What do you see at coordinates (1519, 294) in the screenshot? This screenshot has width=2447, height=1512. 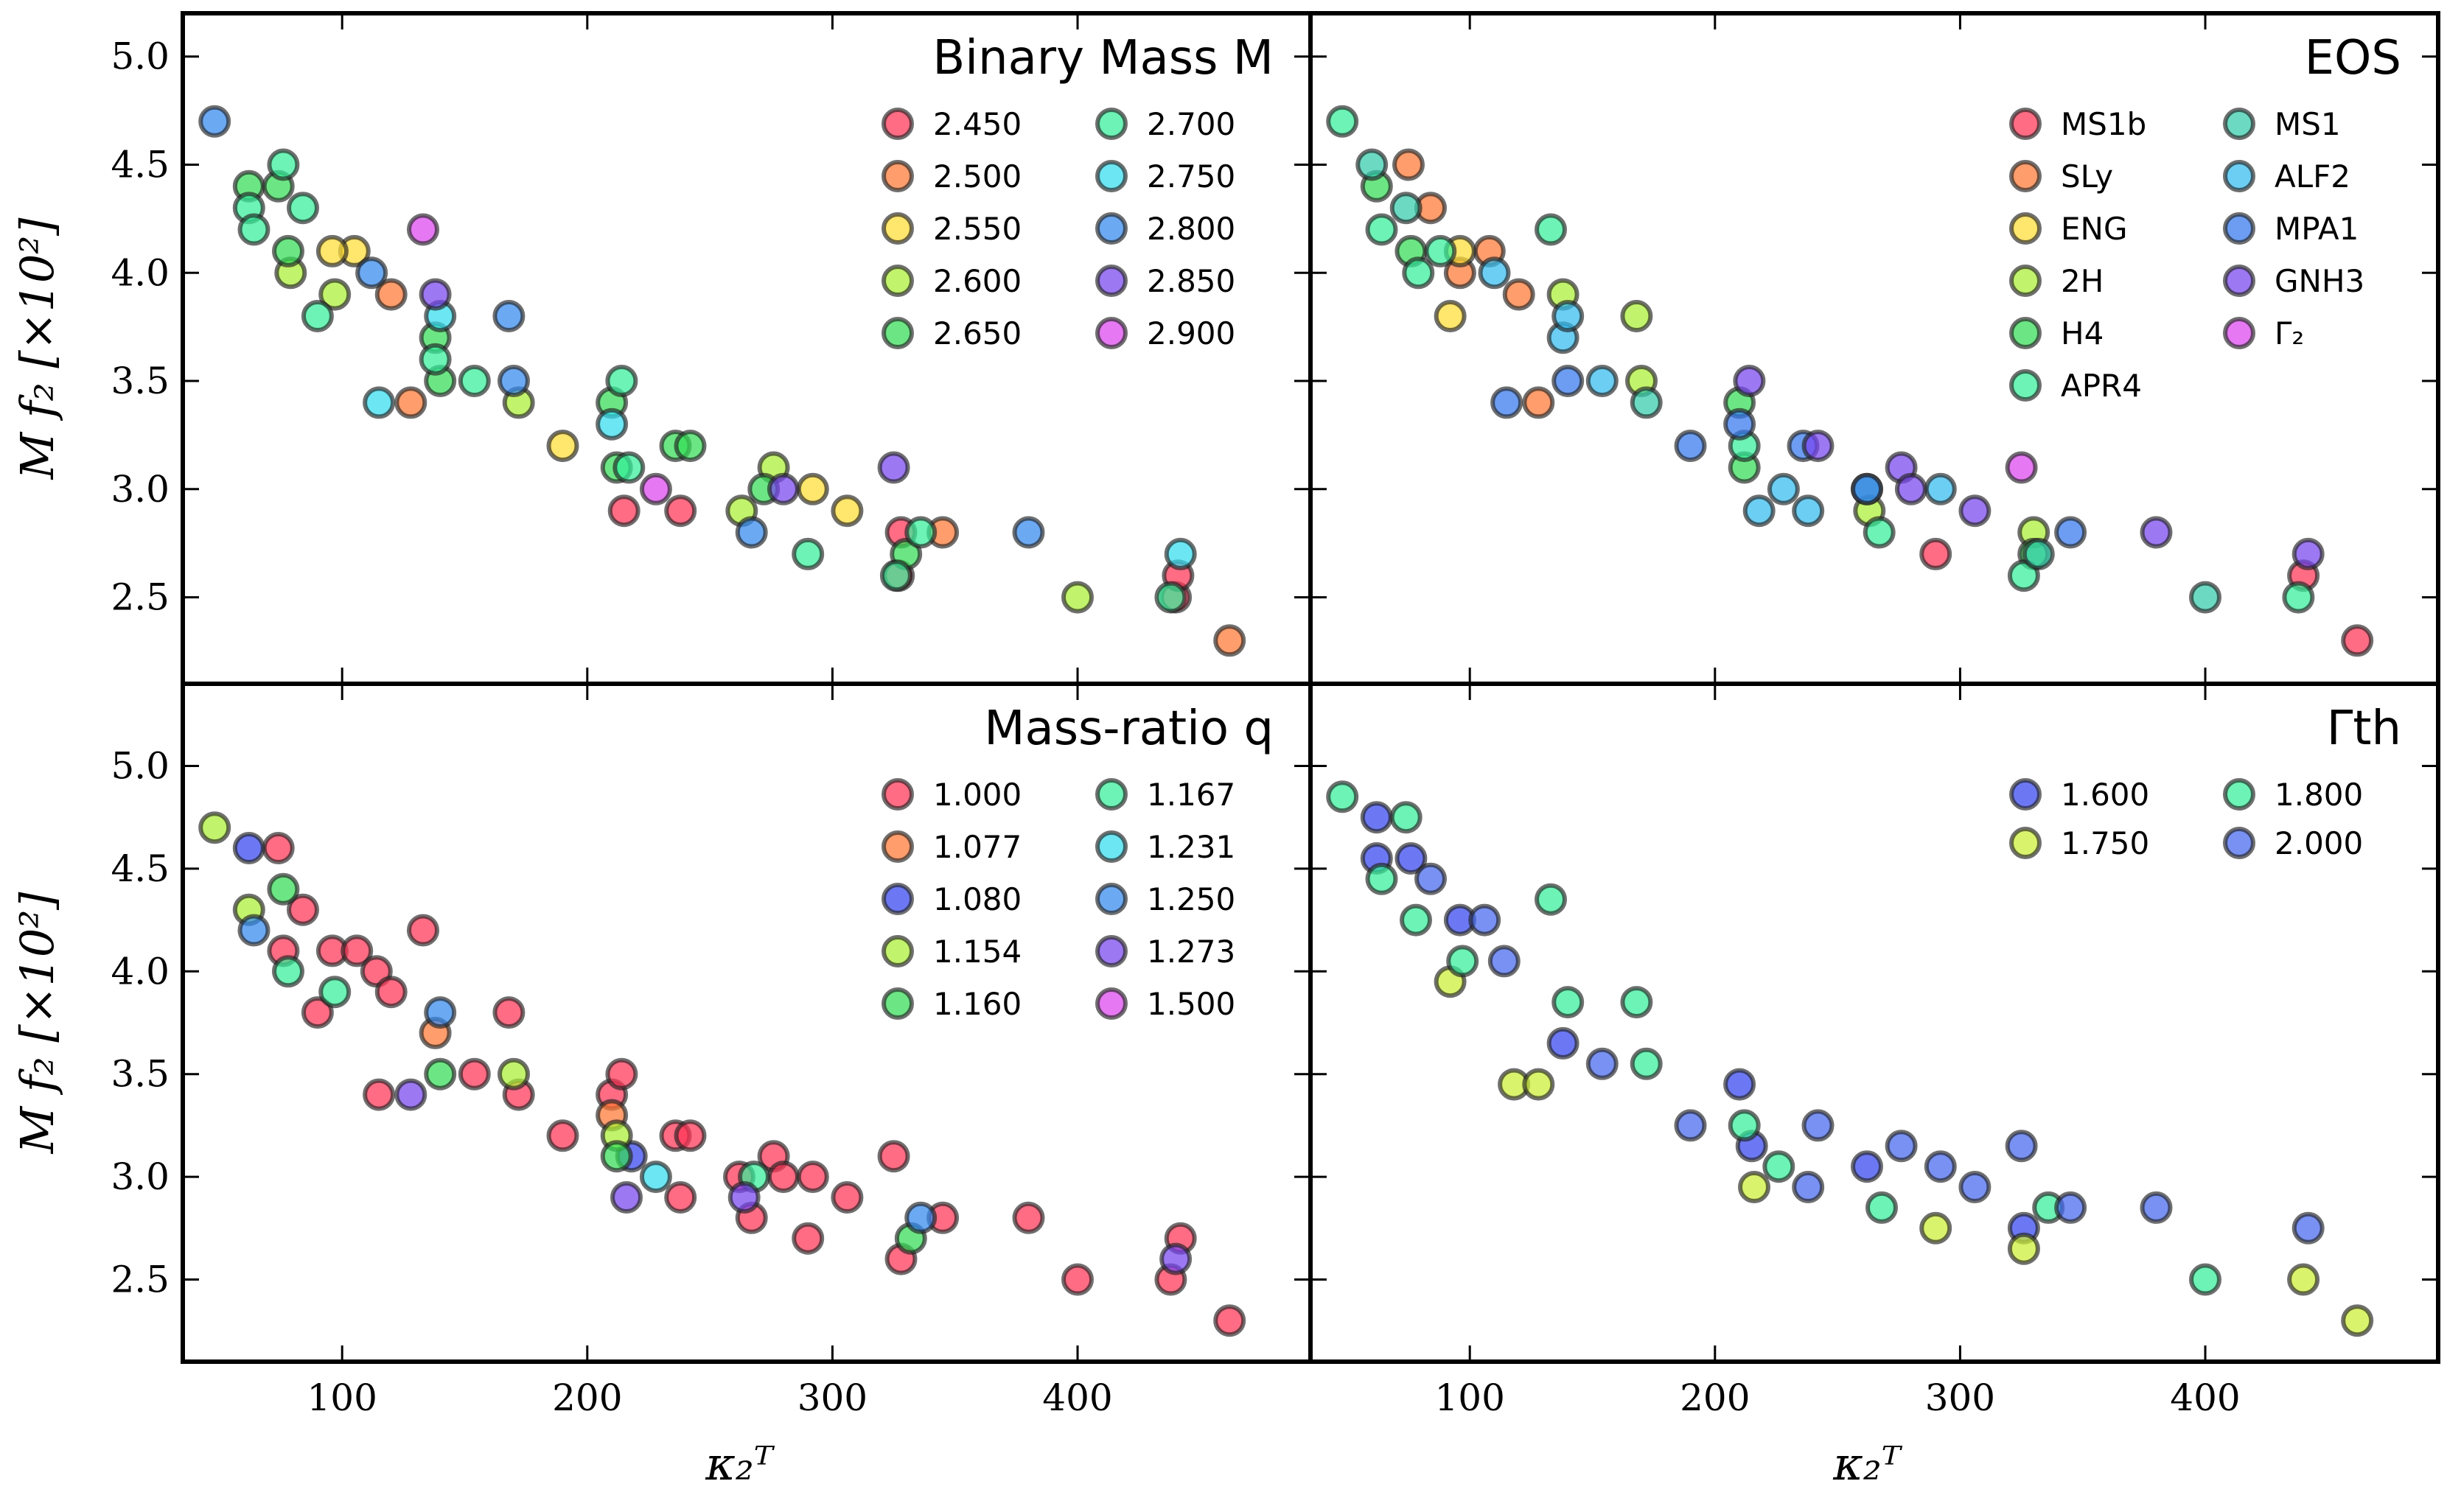 I see `data-point-top-right-SLy` at bounding box center [1519, 294].